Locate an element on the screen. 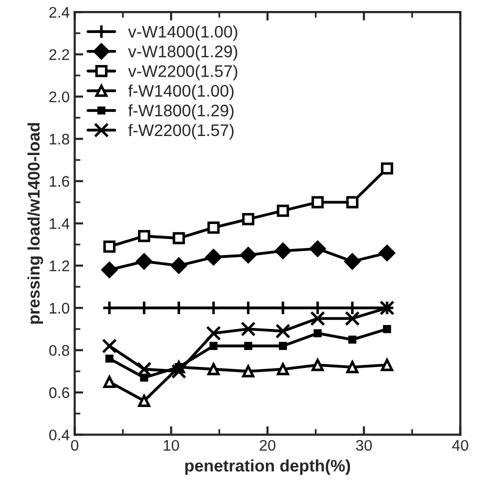 The image size is (482, 483). legend-label: f-W2200(1.57) is located at coordinates (181, 132).